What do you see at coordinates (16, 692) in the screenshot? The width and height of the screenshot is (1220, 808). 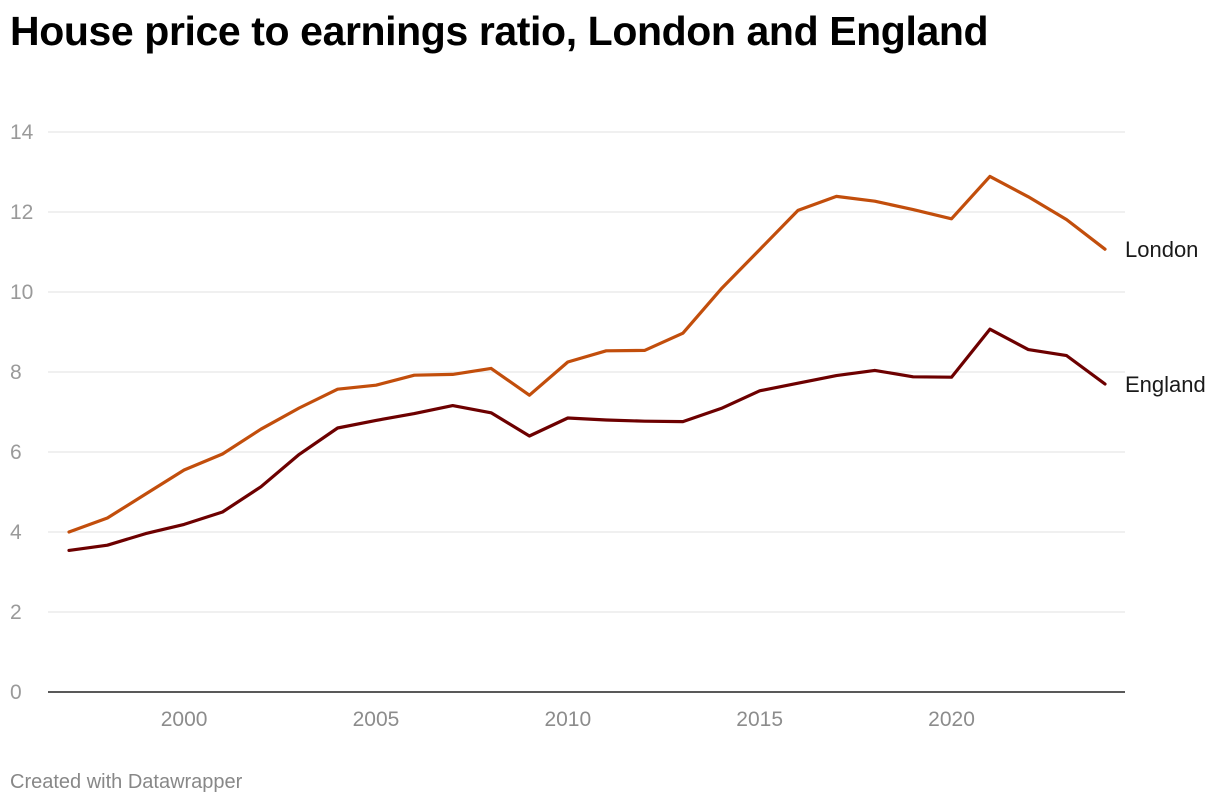 I see `y-tick-label-0: 0` at bounding box center [16, 692].